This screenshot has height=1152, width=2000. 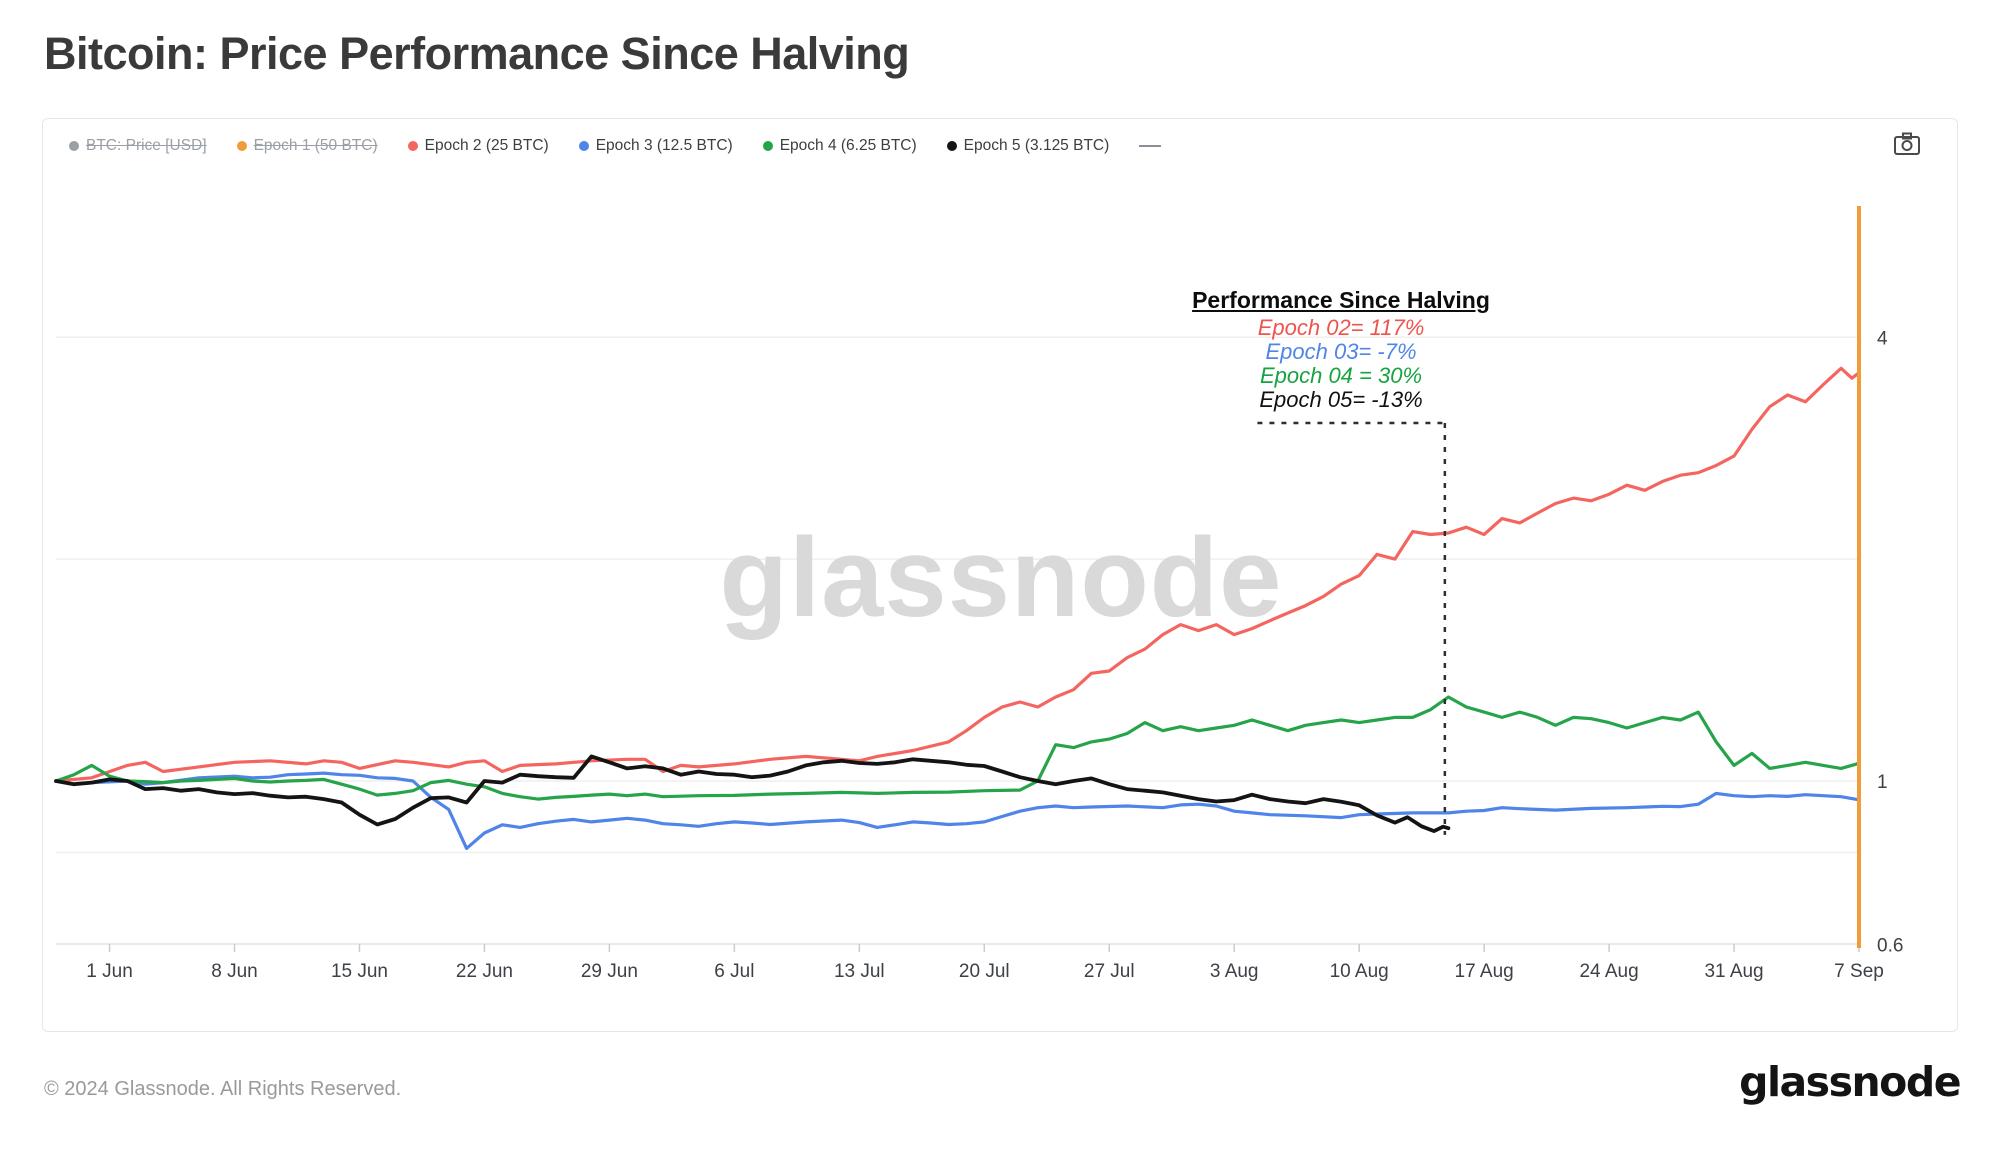 I want to click on x-tick-label: 15 Jun, so click(x=359, y=971).